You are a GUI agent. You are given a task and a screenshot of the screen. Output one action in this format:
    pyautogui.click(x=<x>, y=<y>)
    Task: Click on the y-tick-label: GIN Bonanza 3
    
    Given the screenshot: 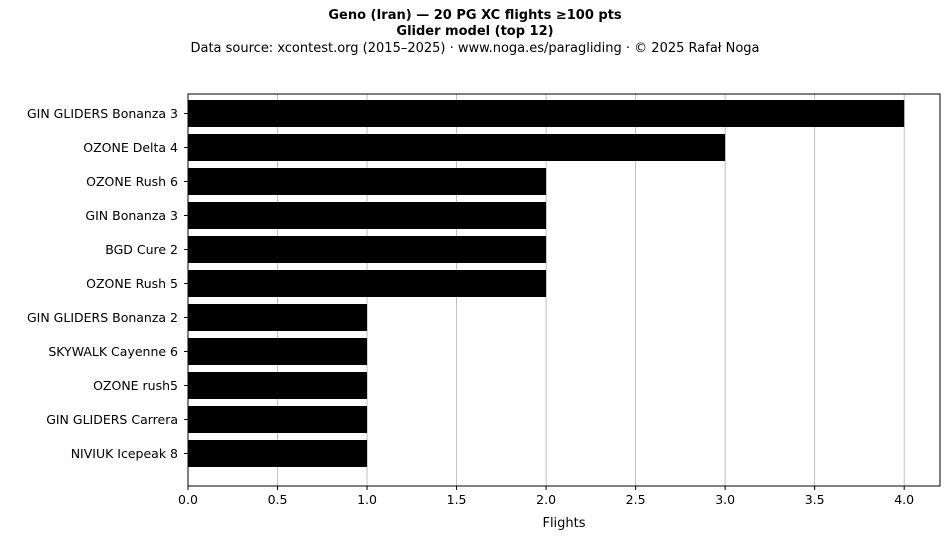 What is the action you would take?
    pyautogui.click(x=131, y=215)
    